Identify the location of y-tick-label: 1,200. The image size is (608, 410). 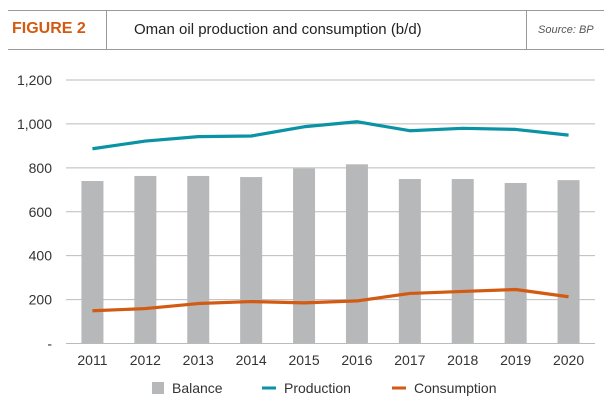
(34, 80).